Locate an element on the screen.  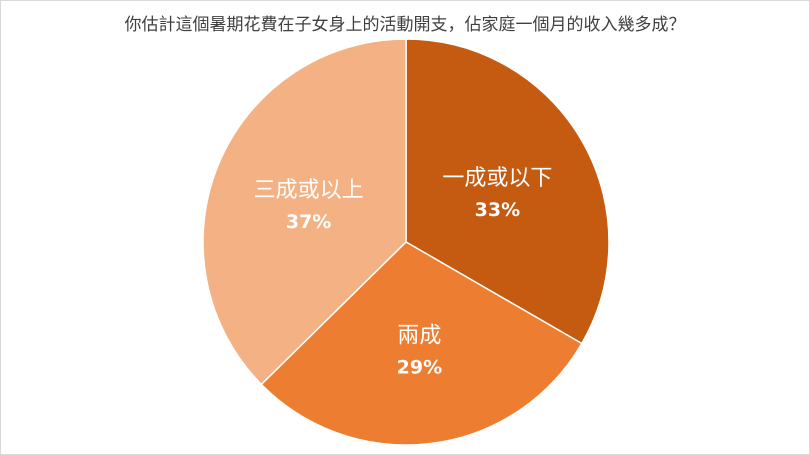
slice-value-two: 29% is located at coordinates (419, 368).